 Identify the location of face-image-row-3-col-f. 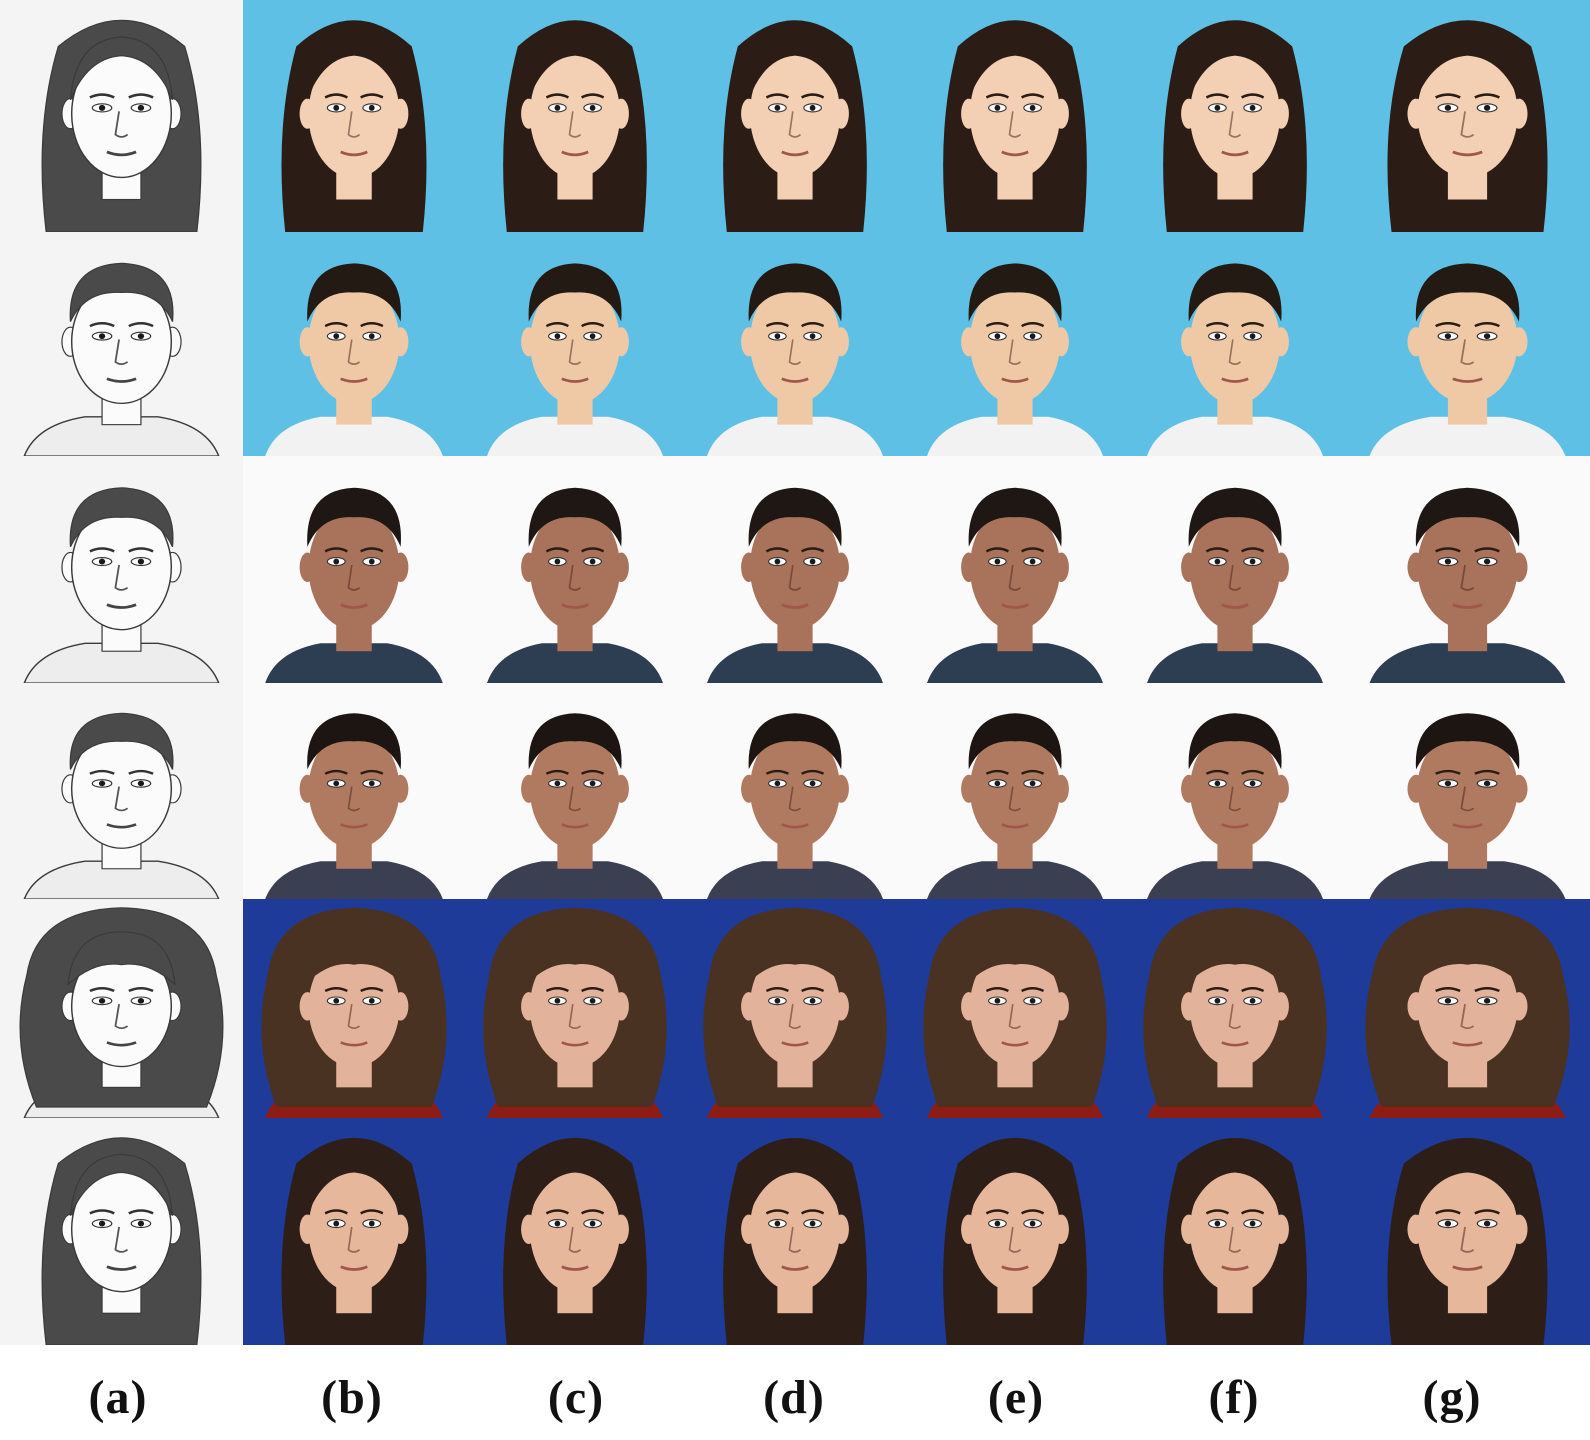
(1235, 569).